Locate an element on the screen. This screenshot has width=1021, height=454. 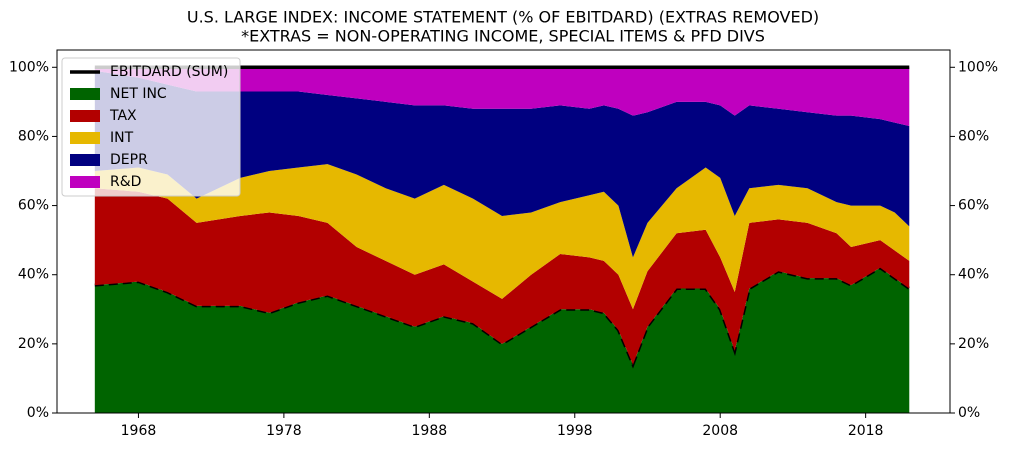
y-tick-label: 40% is located at coordinates (33, 275).